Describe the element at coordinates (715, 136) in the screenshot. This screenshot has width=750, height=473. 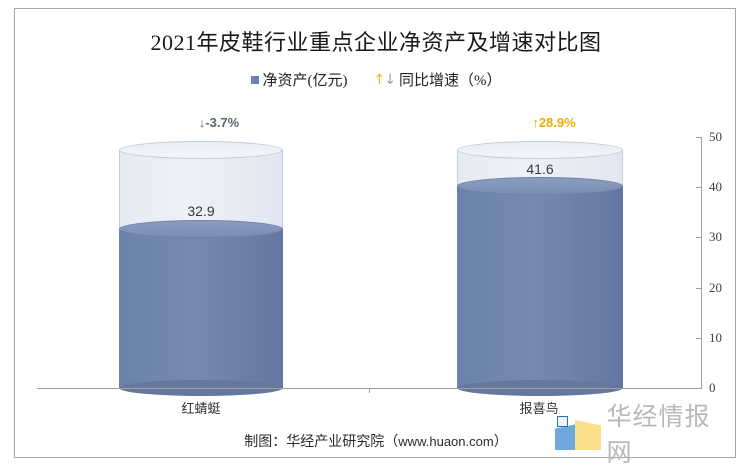
I see `y-axis-label-50: 50` at that location.